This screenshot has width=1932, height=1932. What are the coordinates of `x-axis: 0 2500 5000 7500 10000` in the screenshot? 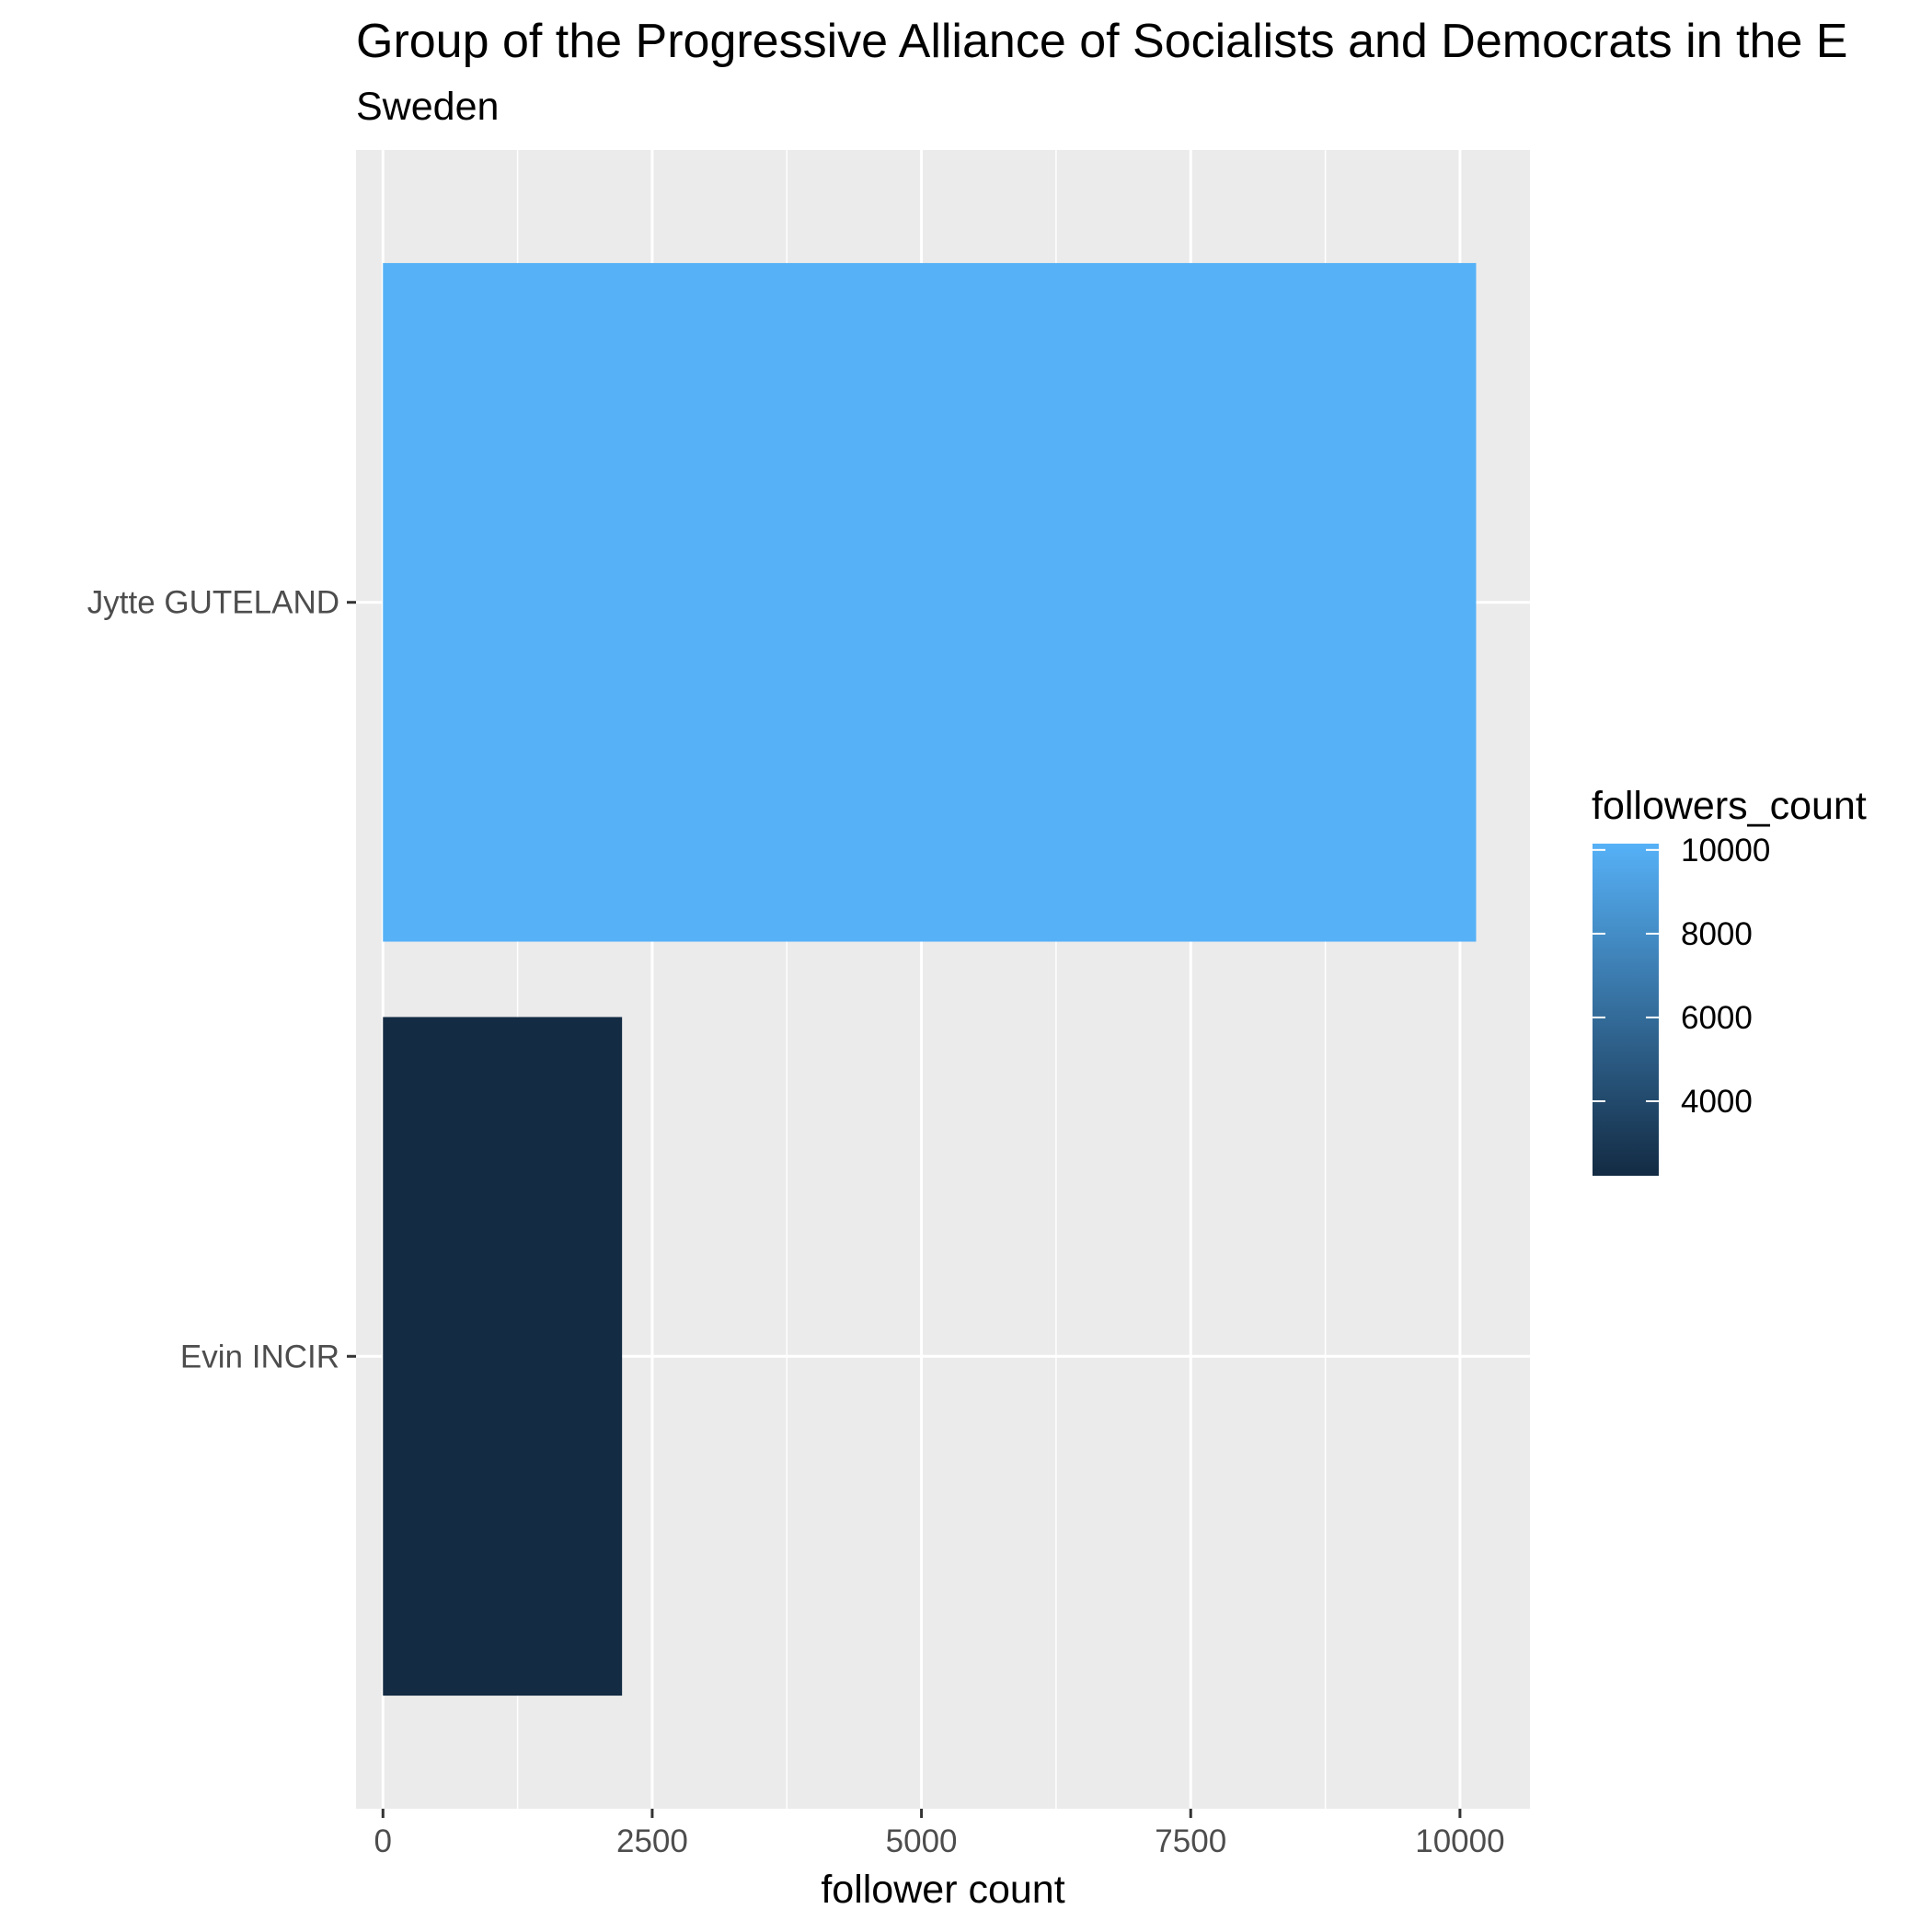 It's located at (939, 1834).